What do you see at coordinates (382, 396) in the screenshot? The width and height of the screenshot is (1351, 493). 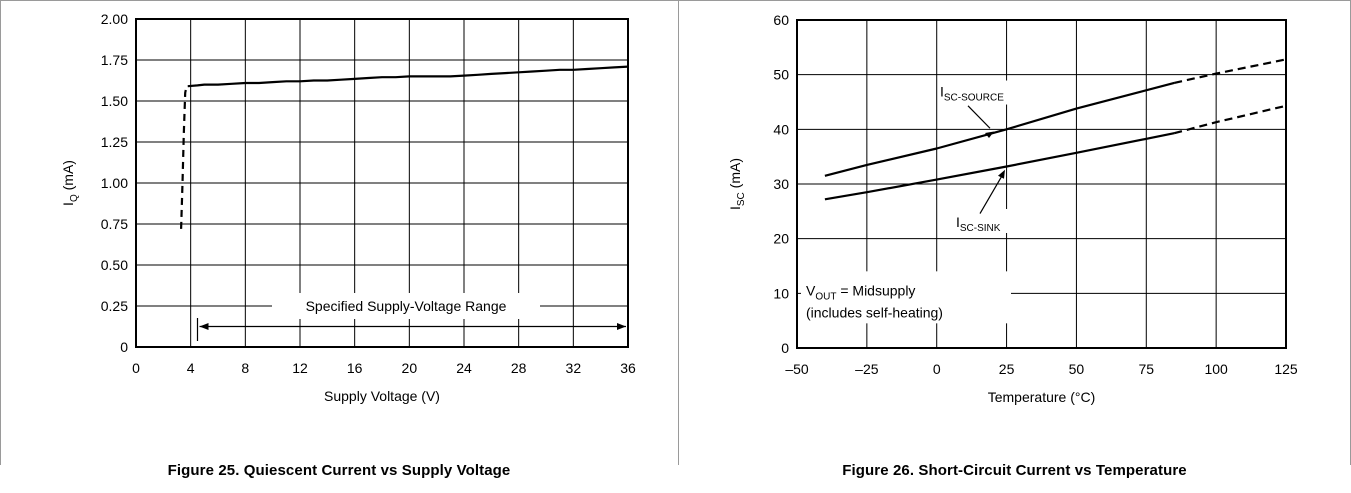 I see `x-axis-label: Supply Voltage (V)` at bounding box center [382, 396].